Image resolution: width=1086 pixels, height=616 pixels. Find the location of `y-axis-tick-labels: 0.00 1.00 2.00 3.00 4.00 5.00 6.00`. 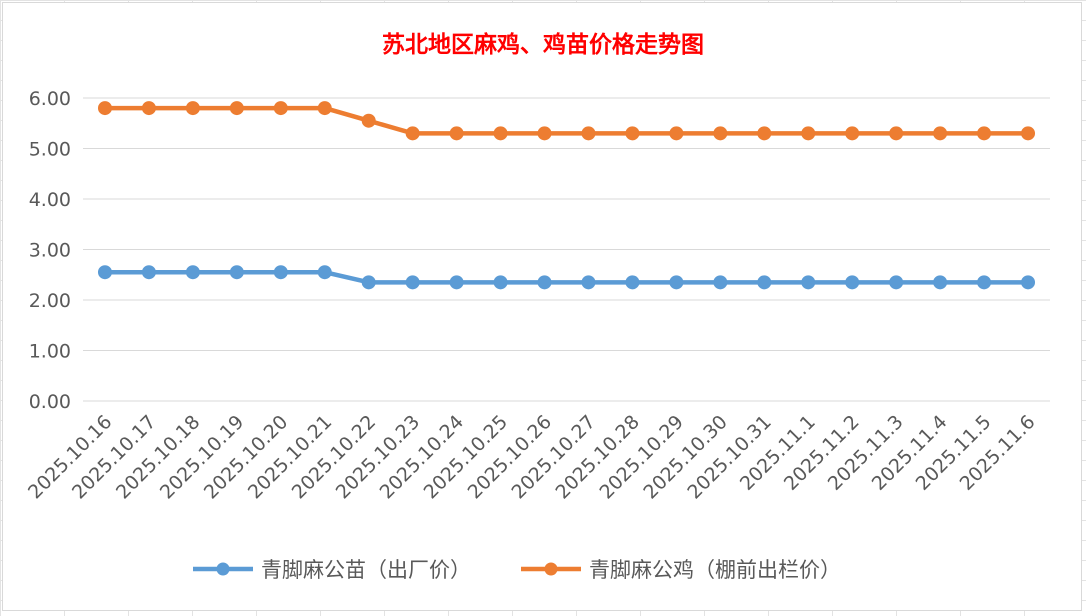

y-axis-tick-labels: 0.00 1.00 2.00 3.00 4.00 5.00 6.00 is located at coordinates (50, 250).